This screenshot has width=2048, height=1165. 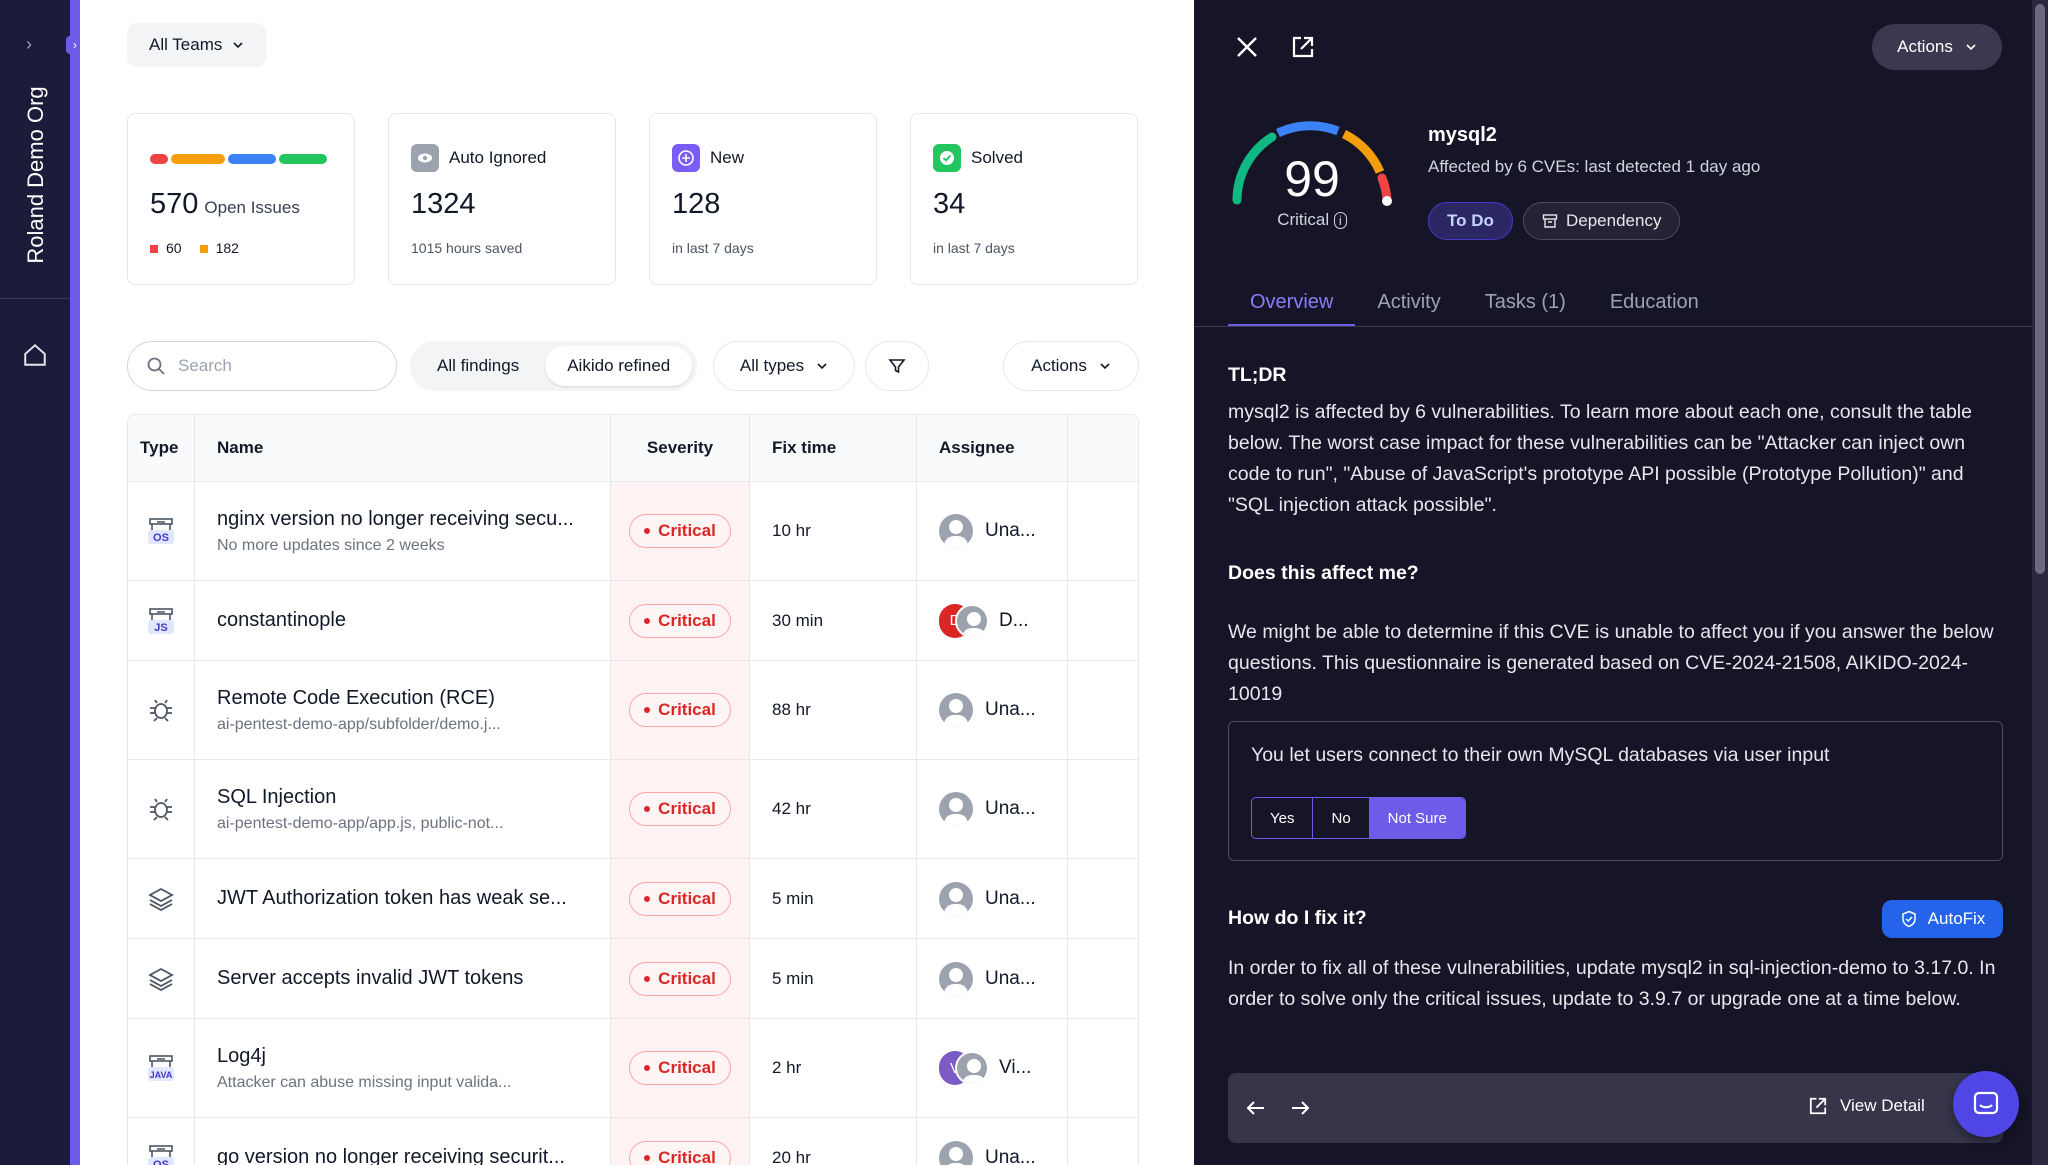 What do you see at coordinates (1256, 1108) in the screenshot?
I see `arrow-left-icon` at bounding box center [1256, 1108].